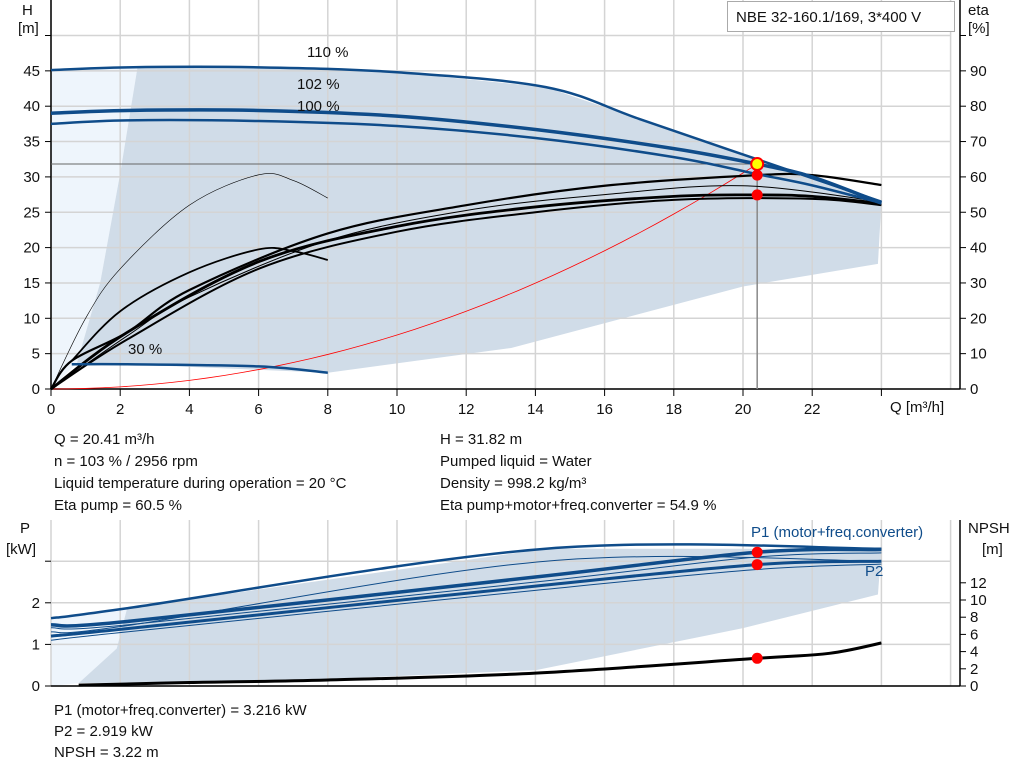  Describe the element at coordinates (978, 600) in the screenshot. I see `npsh-tick-label: 10` at that location.